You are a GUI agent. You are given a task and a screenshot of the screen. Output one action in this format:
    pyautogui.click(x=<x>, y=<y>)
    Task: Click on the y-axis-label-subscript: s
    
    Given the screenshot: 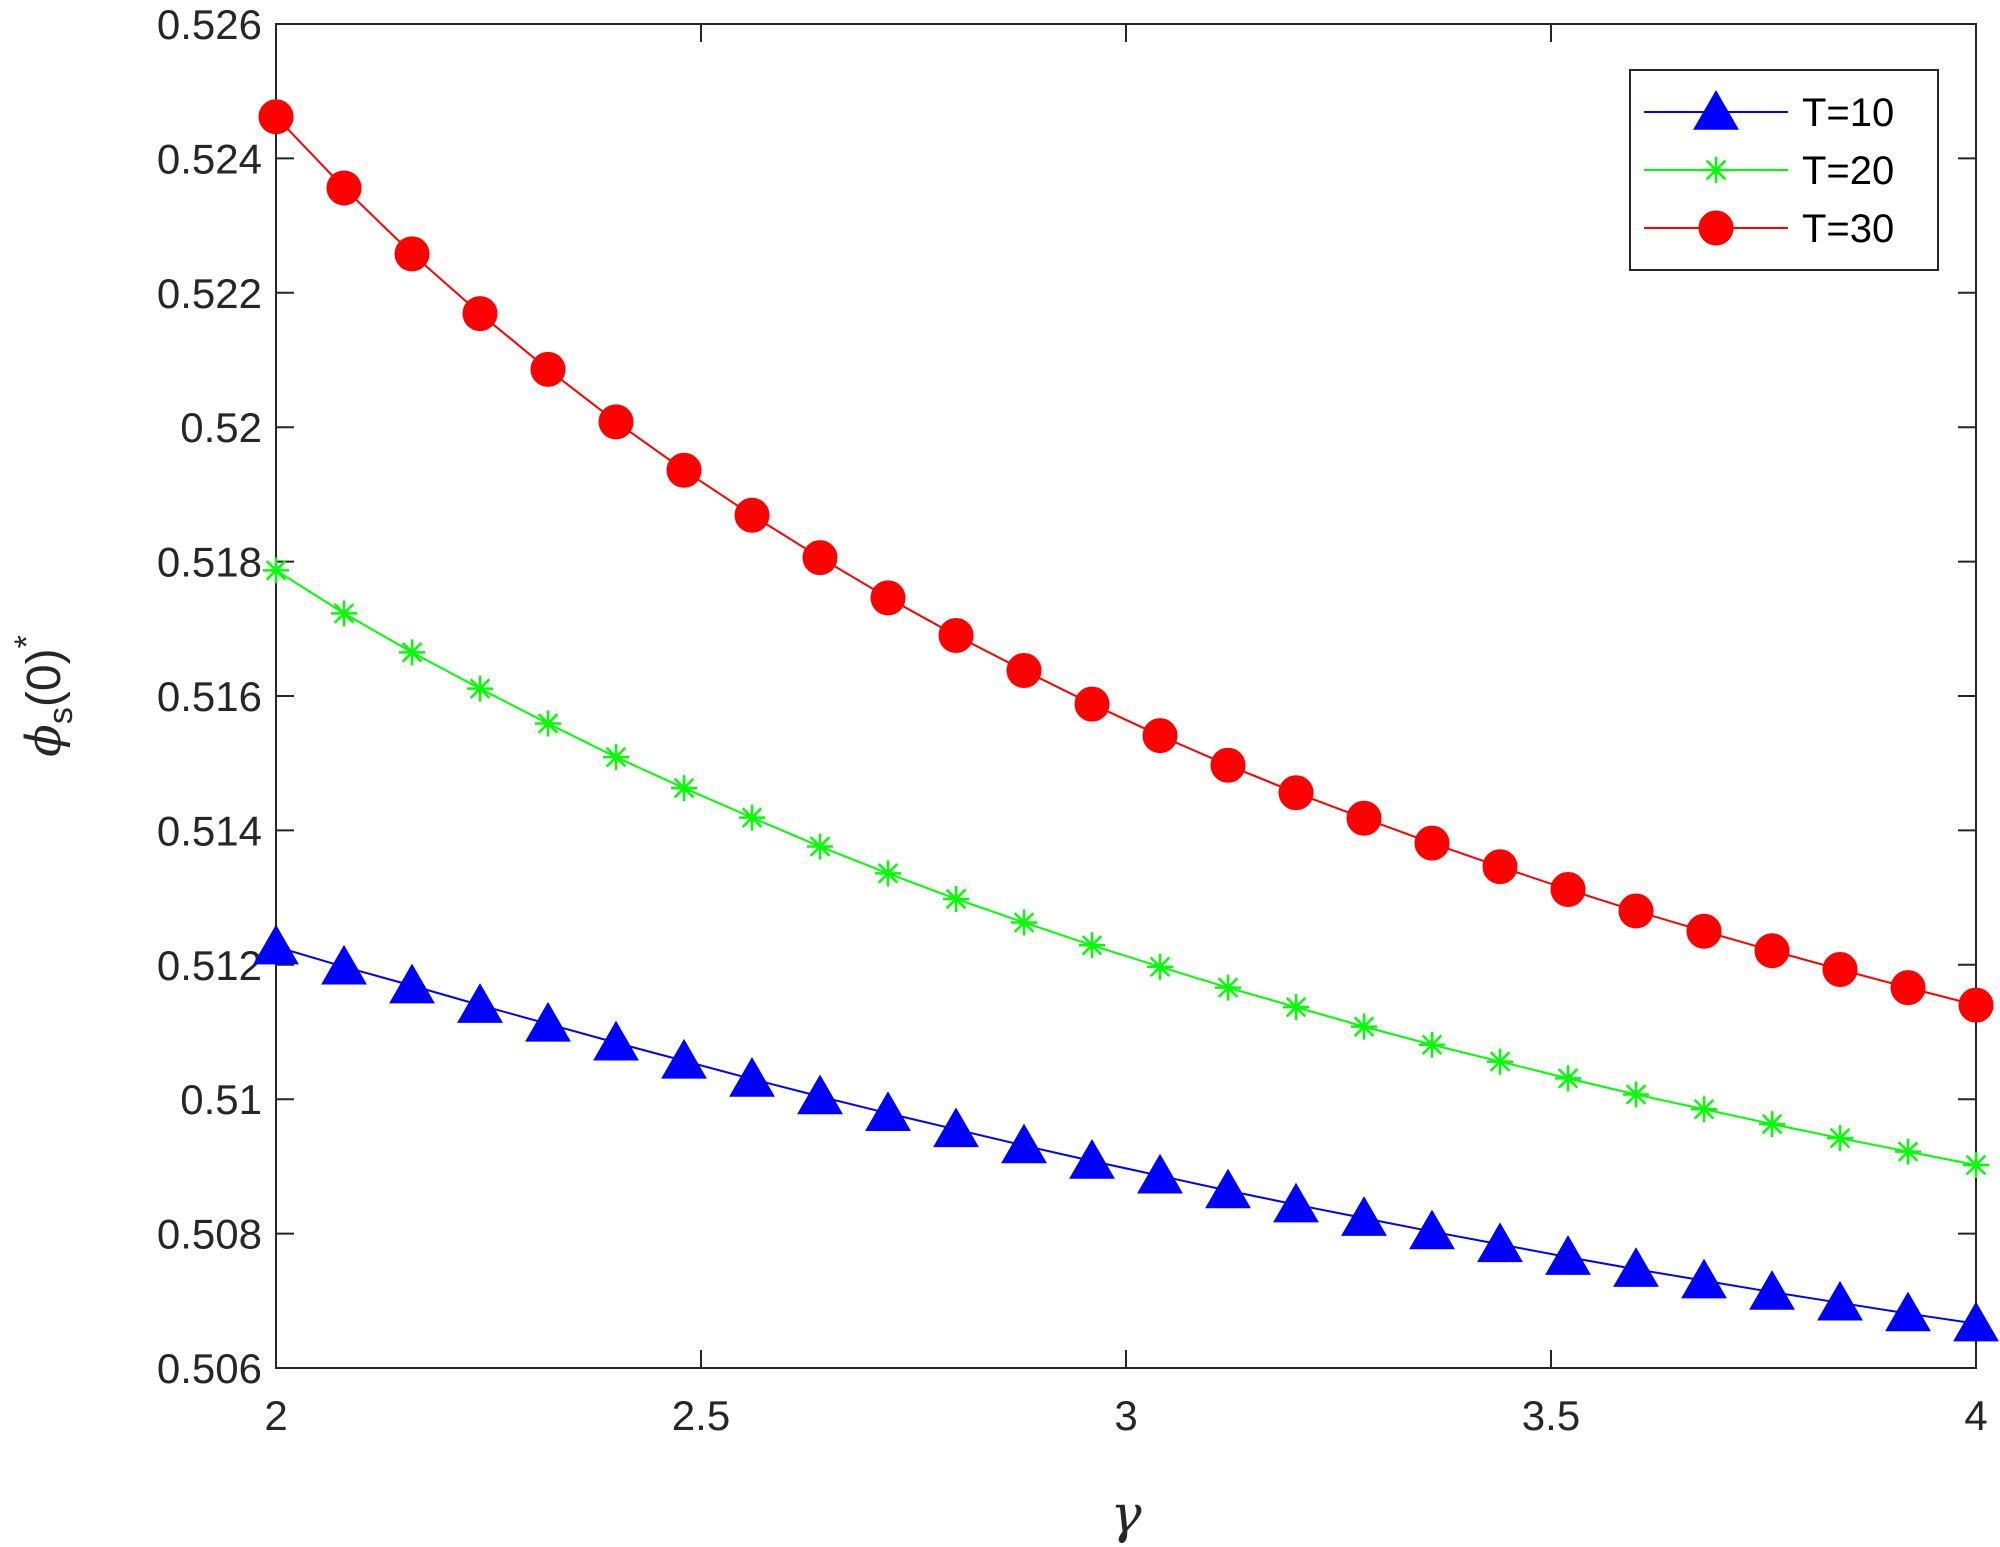 What is the action you would take?
    pyautogui.click(x=61, y=715)
    